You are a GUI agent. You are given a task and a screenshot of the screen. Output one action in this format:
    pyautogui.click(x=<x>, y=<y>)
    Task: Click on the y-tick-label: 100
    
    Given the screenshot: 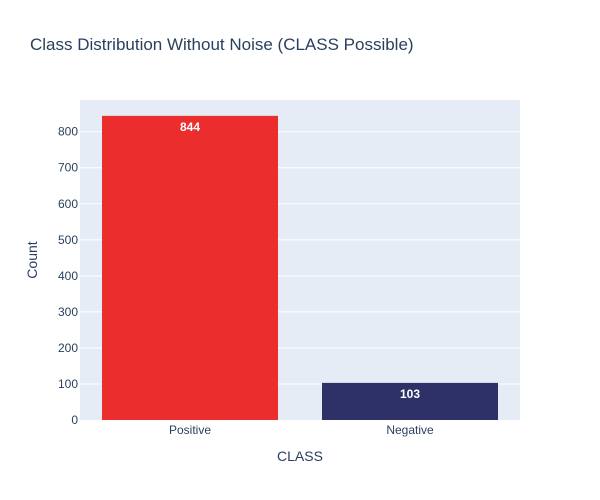 What is the action you would take?
    pyautogui.click(x=68, y=384)
    